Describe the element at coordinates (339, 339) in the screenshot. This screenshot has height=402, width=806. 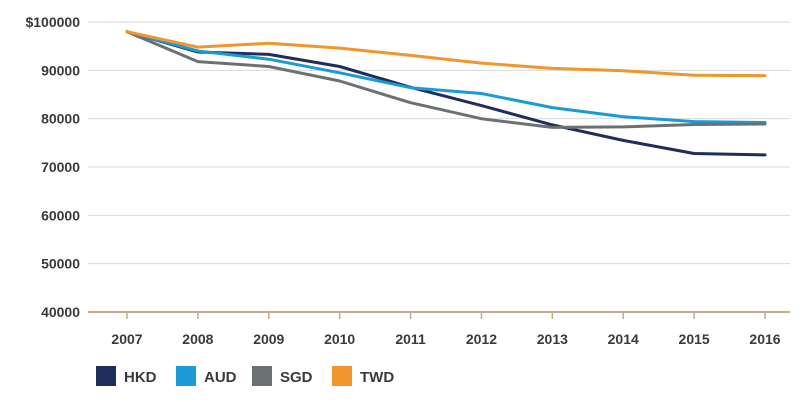
I see `x-tick-label: 2010` at that location.